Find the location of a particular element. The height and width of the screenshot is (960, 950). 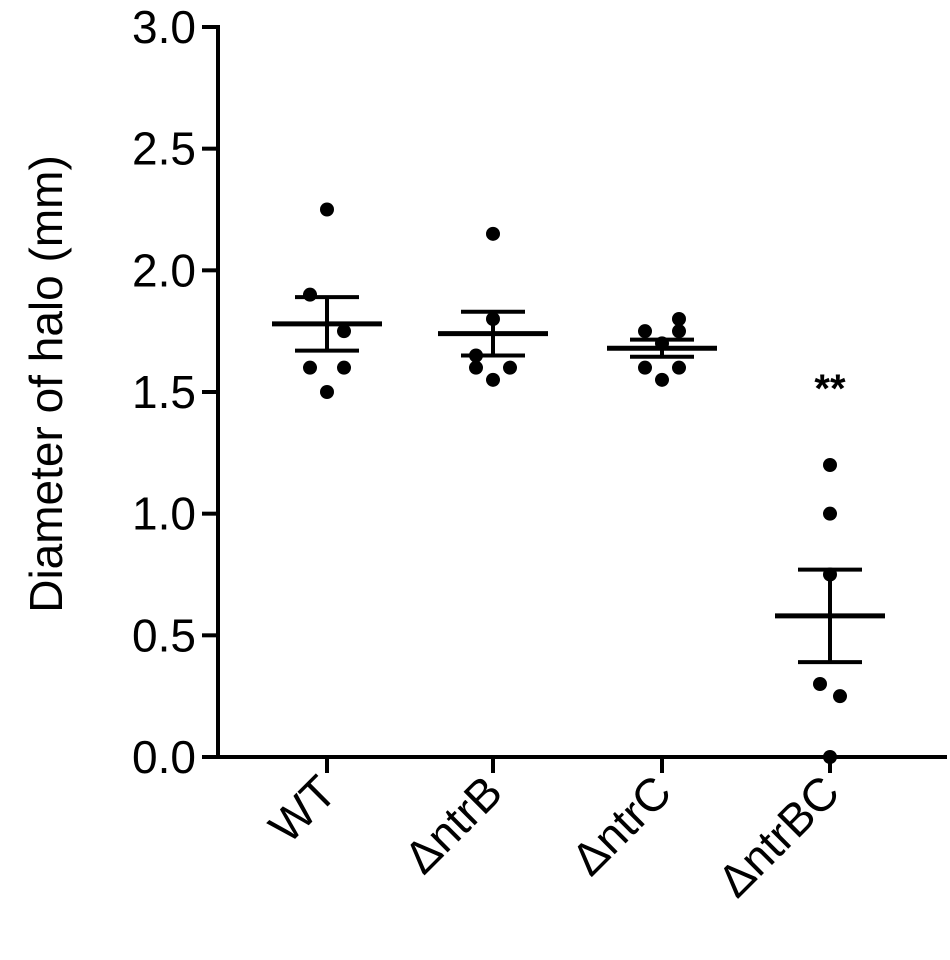

y-axis-title: Diameter of halo (mm) is located at coordinates (46, 384).